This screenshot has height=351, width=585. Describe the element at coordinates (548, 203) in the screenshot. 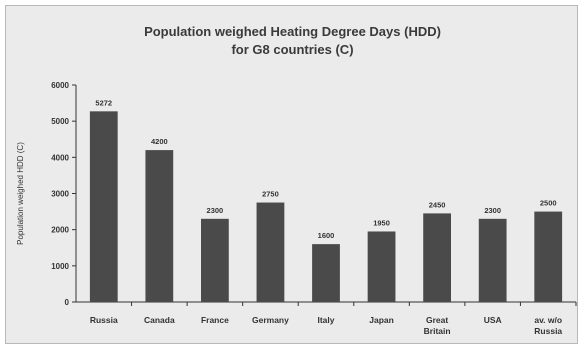

I see `data-label: 2500` at that location.